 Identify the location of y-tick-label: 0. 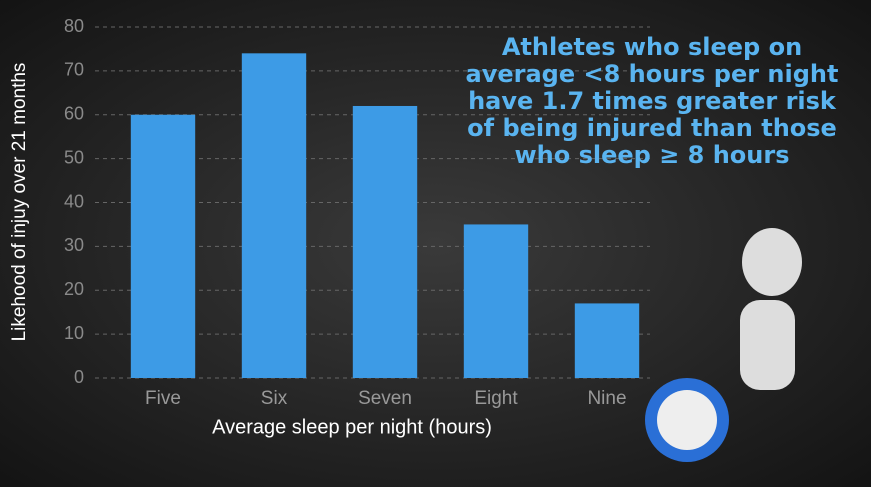
(79, 377).